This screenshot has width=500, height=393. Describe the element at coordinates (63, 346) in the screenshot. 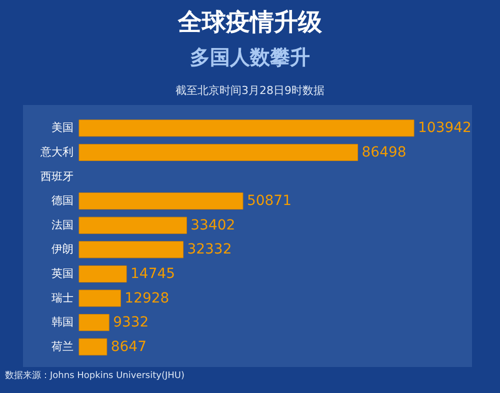

I see `y-tick-label: 荷兰` at that location.